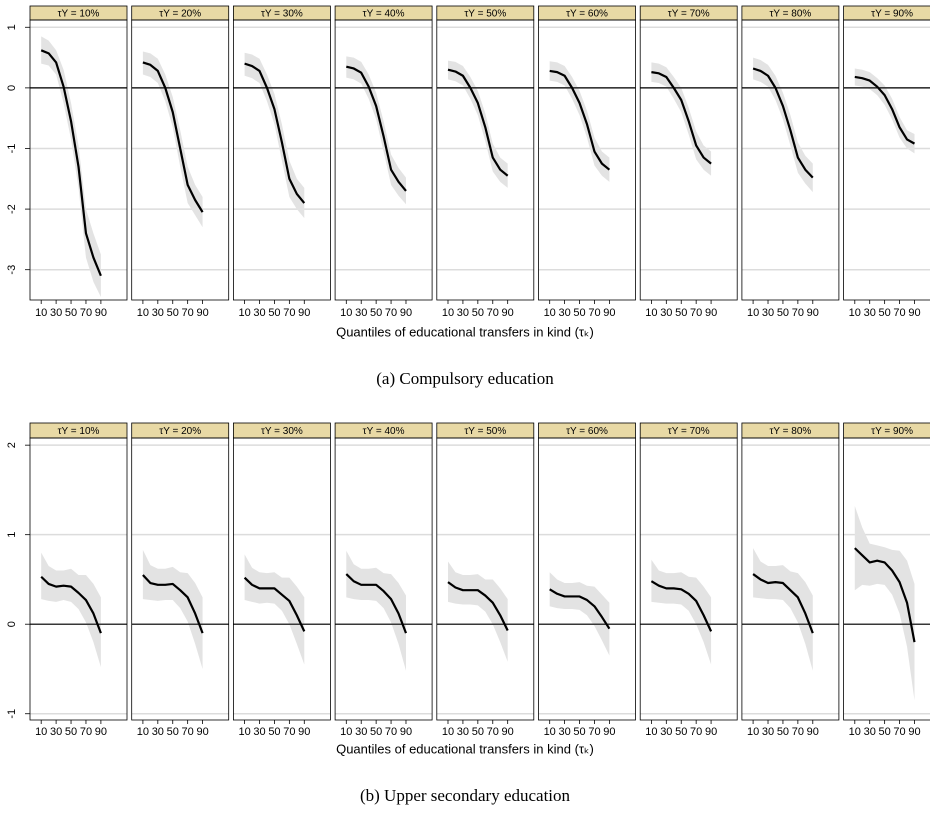  I want to click on y-tick-label: 2, so click(12, 445).